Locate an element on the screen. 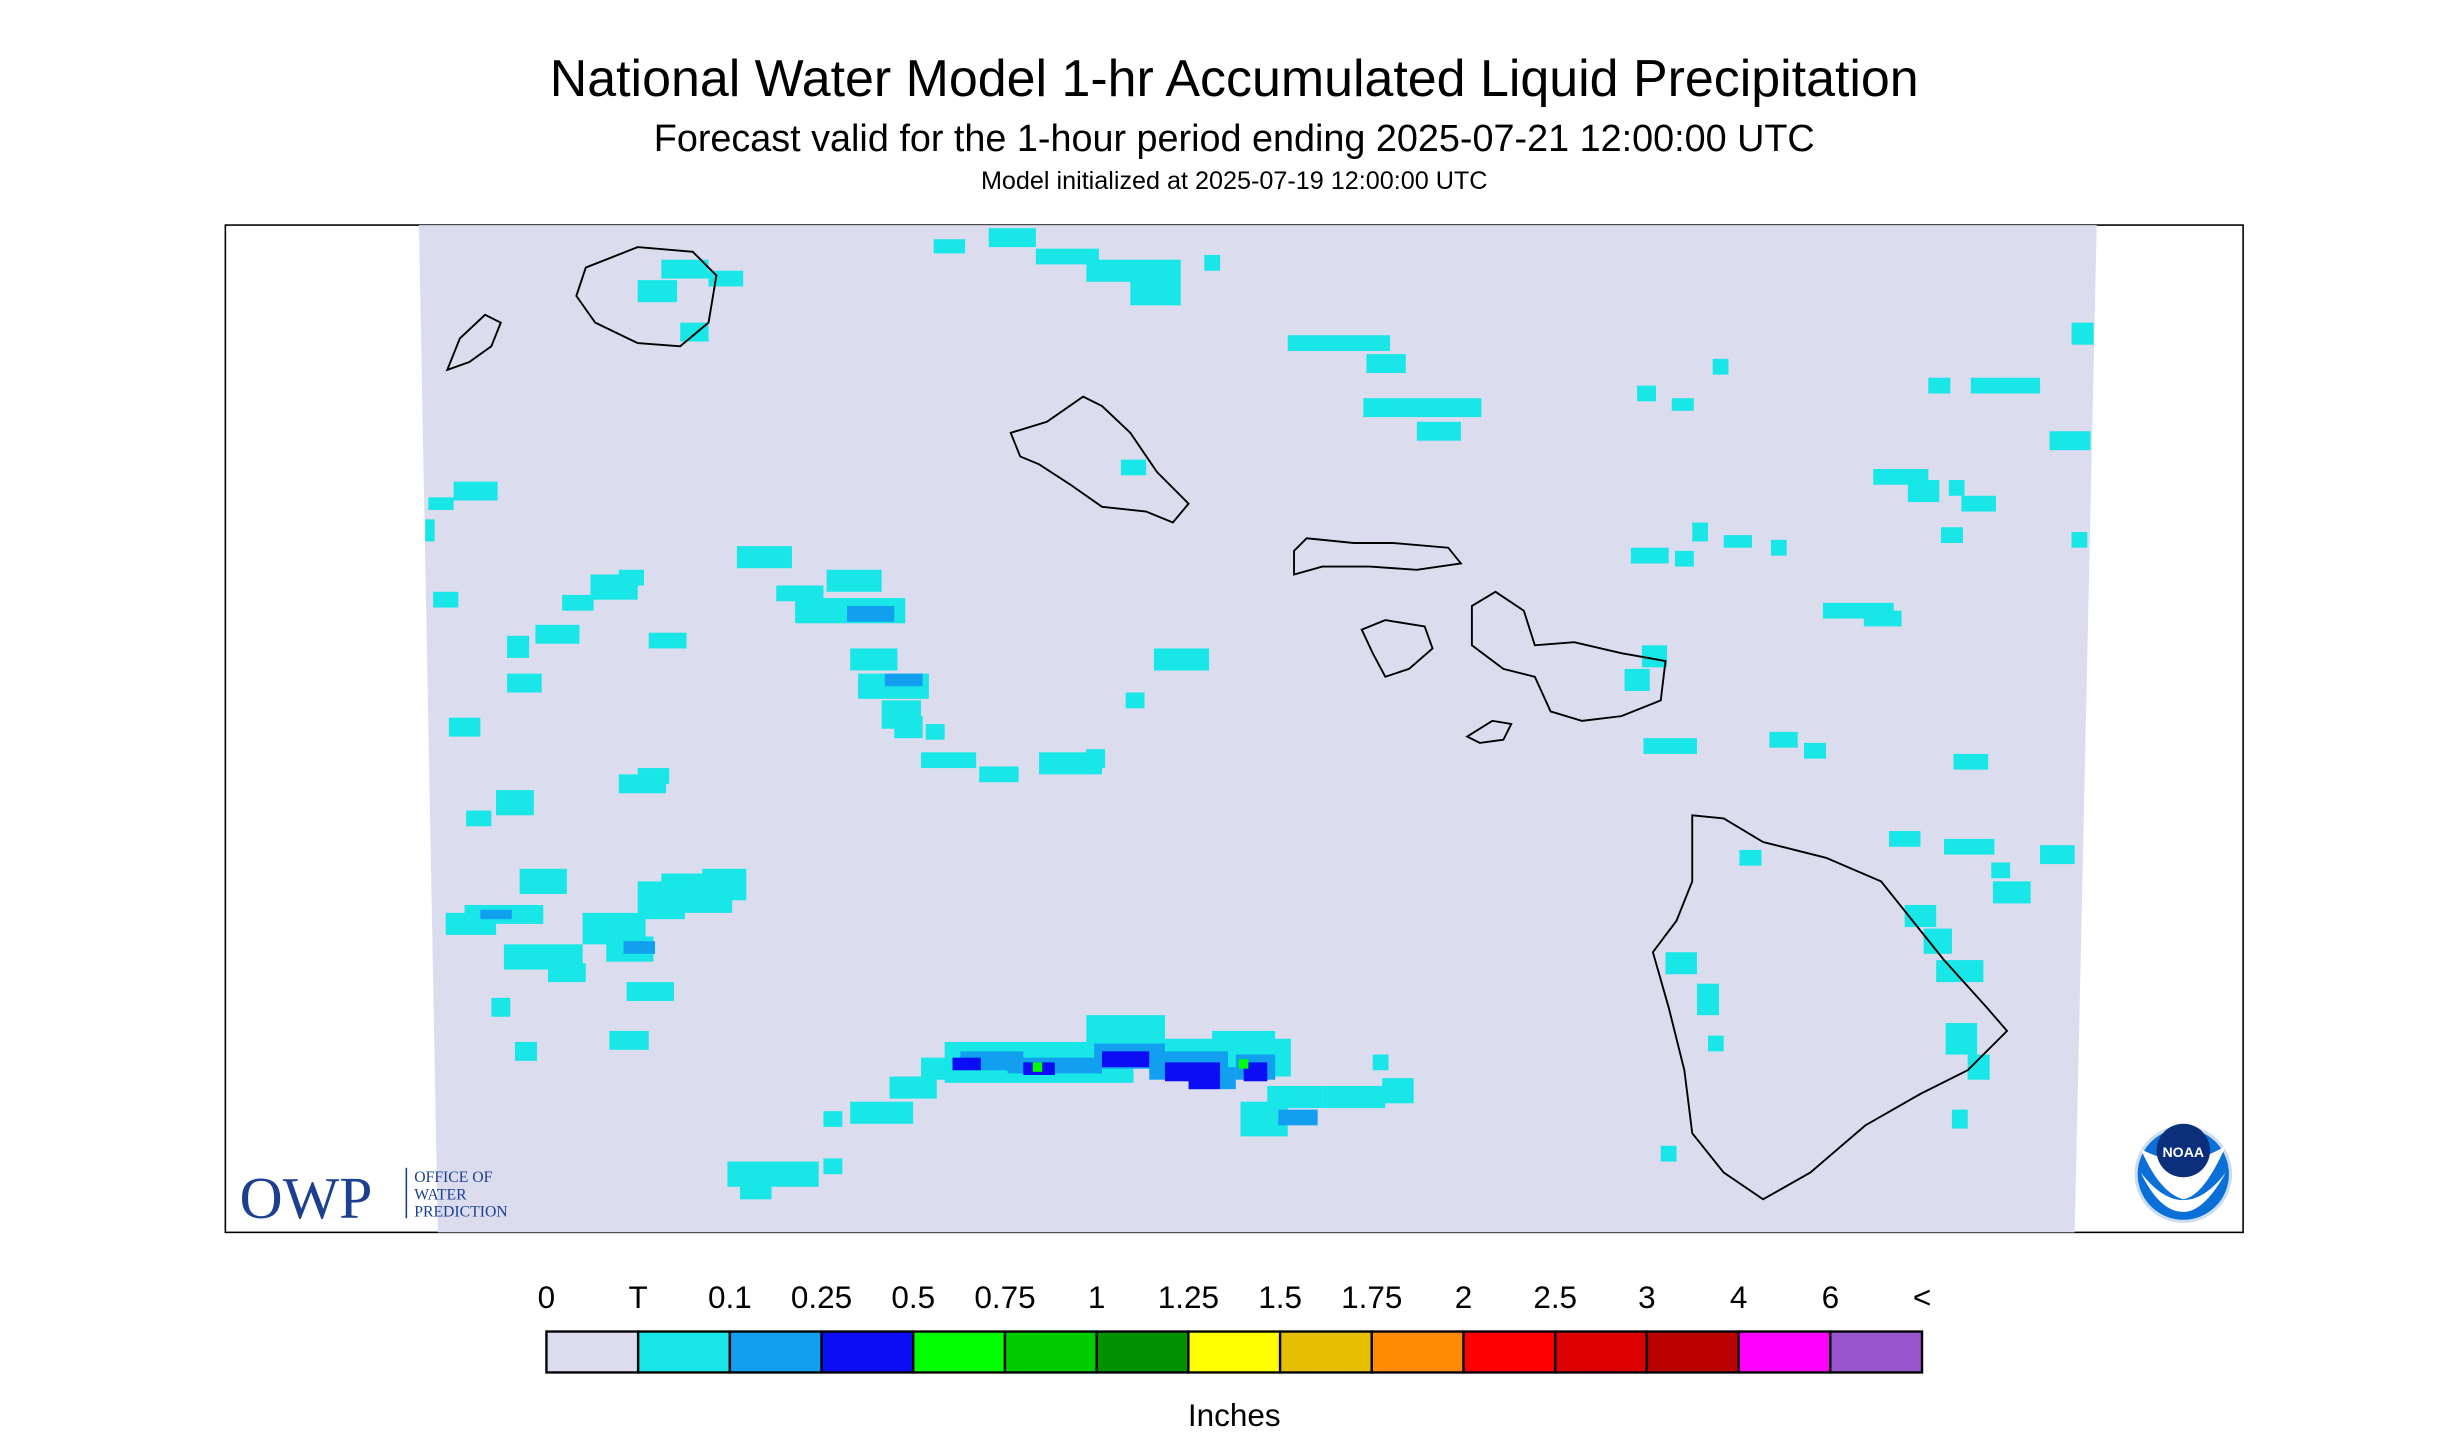 This screenshot has height=1448, width=2448. legend-label: 3 is located at coordinates (1647, 1297).